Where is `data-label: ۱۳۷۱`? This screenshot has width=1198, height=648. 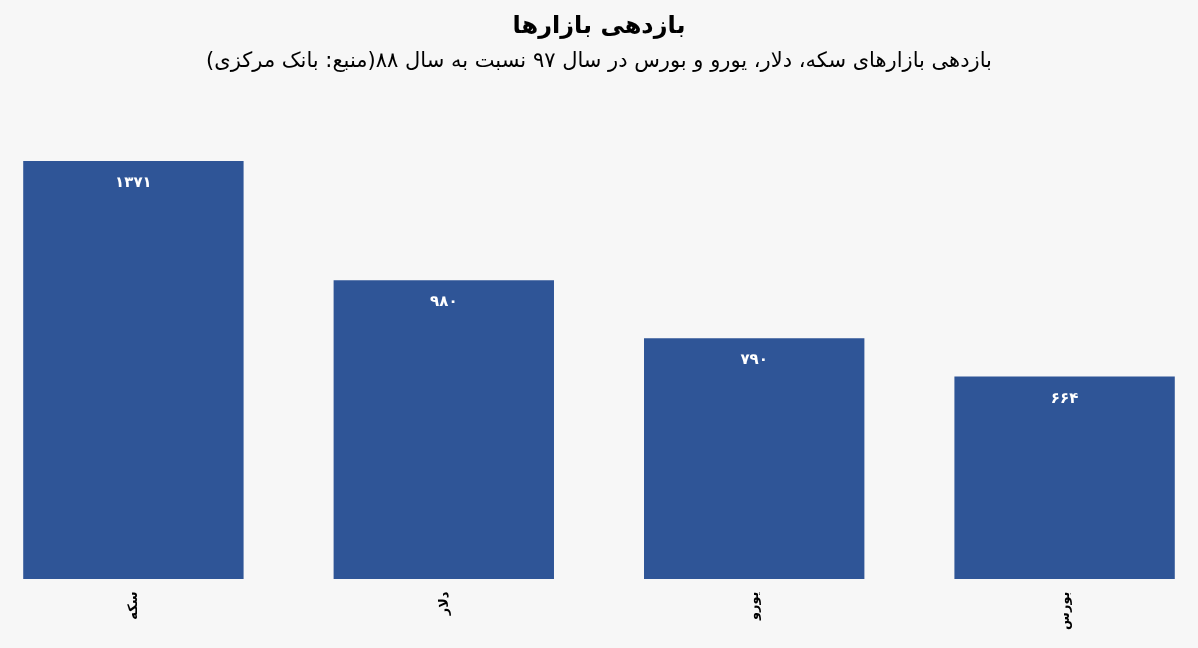 data-label: ۱۳۷۱ is located at coordinates (133, 182).